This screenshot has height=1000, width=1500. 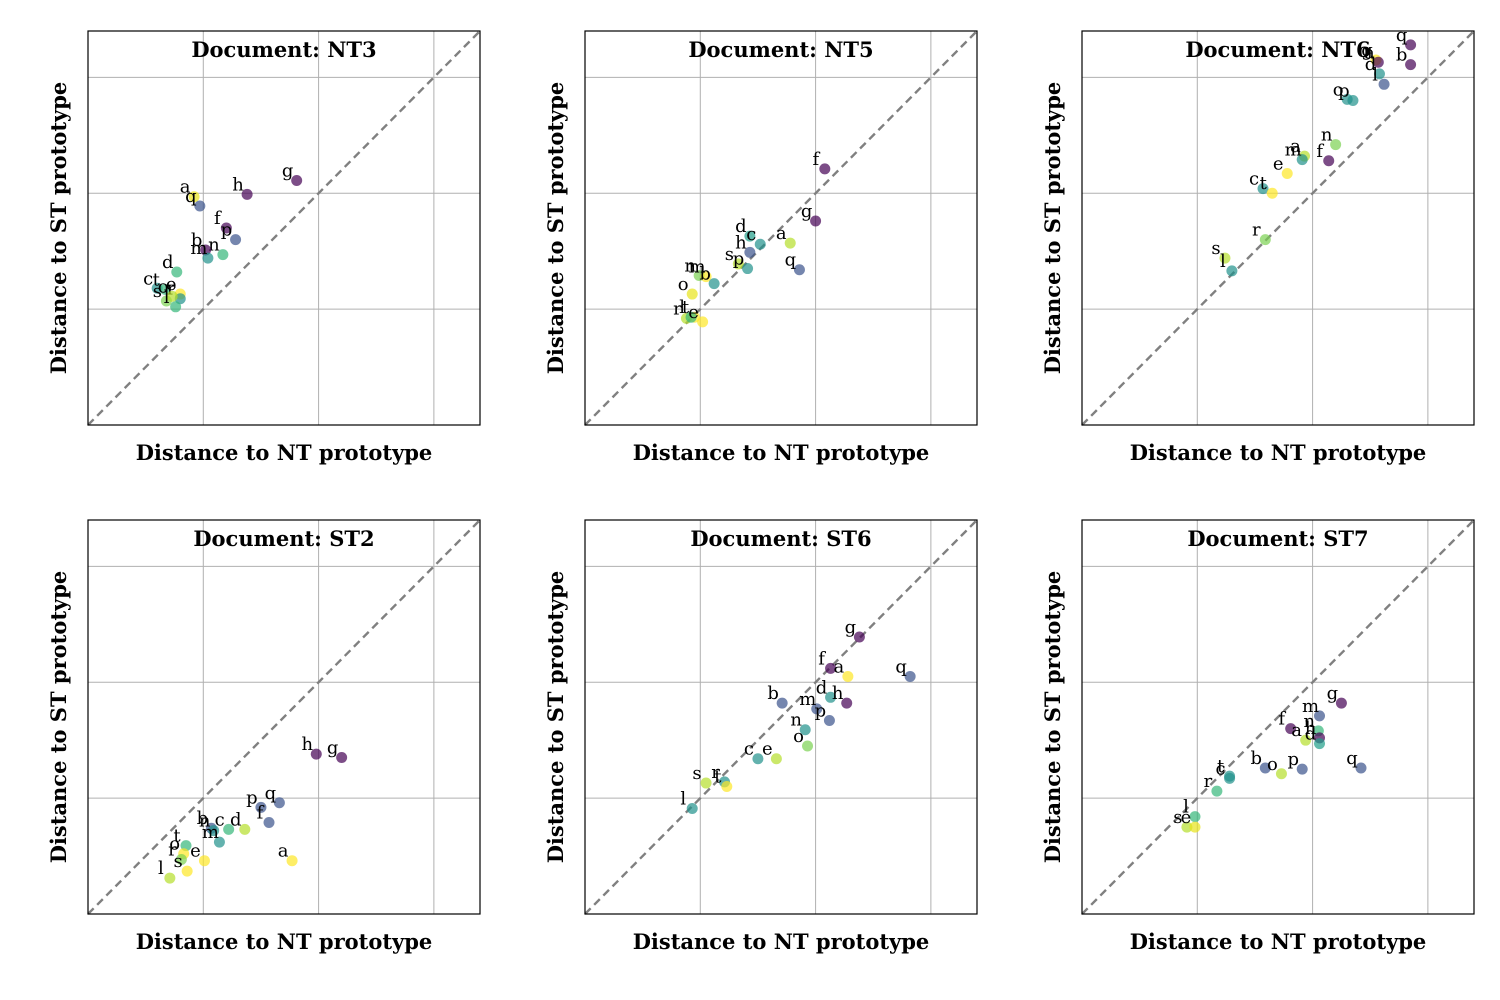 I want to click on panel-title: Document: NT3, so click(x=283, y=49).